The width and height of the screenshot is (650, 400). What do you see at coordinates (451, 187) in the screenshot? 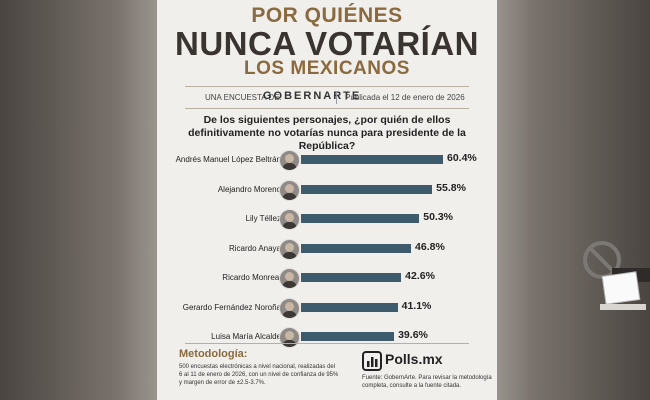
I see `value-label: 55.8%` at bounding box center [451, 187].